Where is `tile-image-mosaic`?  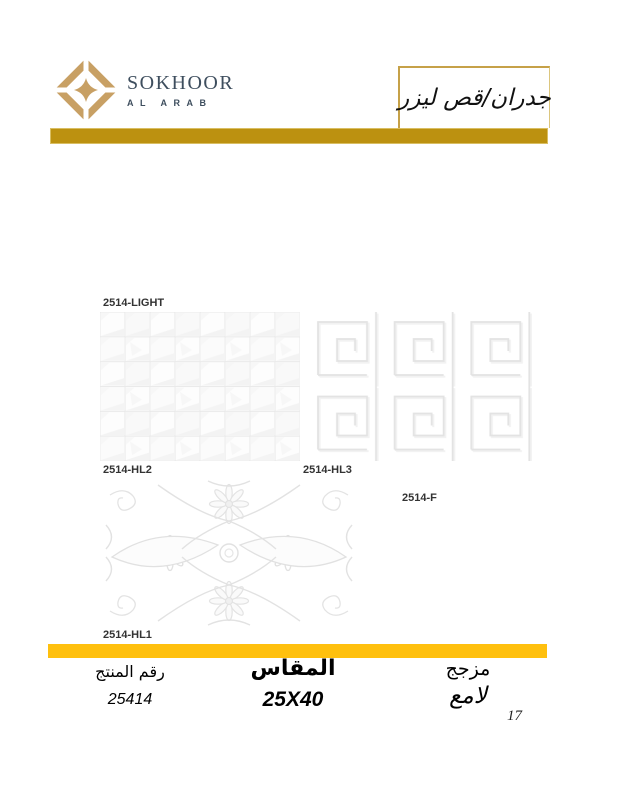 tile-image-mosaic is located at coordinates (200, 386).